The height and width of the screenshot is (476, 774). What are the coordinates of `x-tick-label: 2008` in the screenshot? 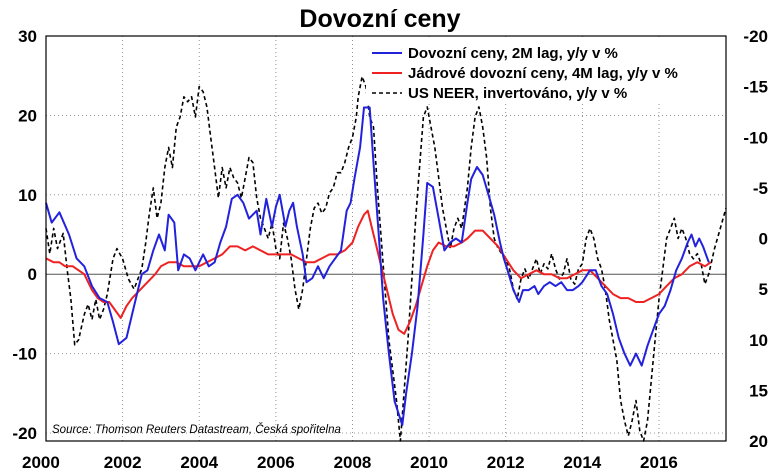 It's located at (353, 462).